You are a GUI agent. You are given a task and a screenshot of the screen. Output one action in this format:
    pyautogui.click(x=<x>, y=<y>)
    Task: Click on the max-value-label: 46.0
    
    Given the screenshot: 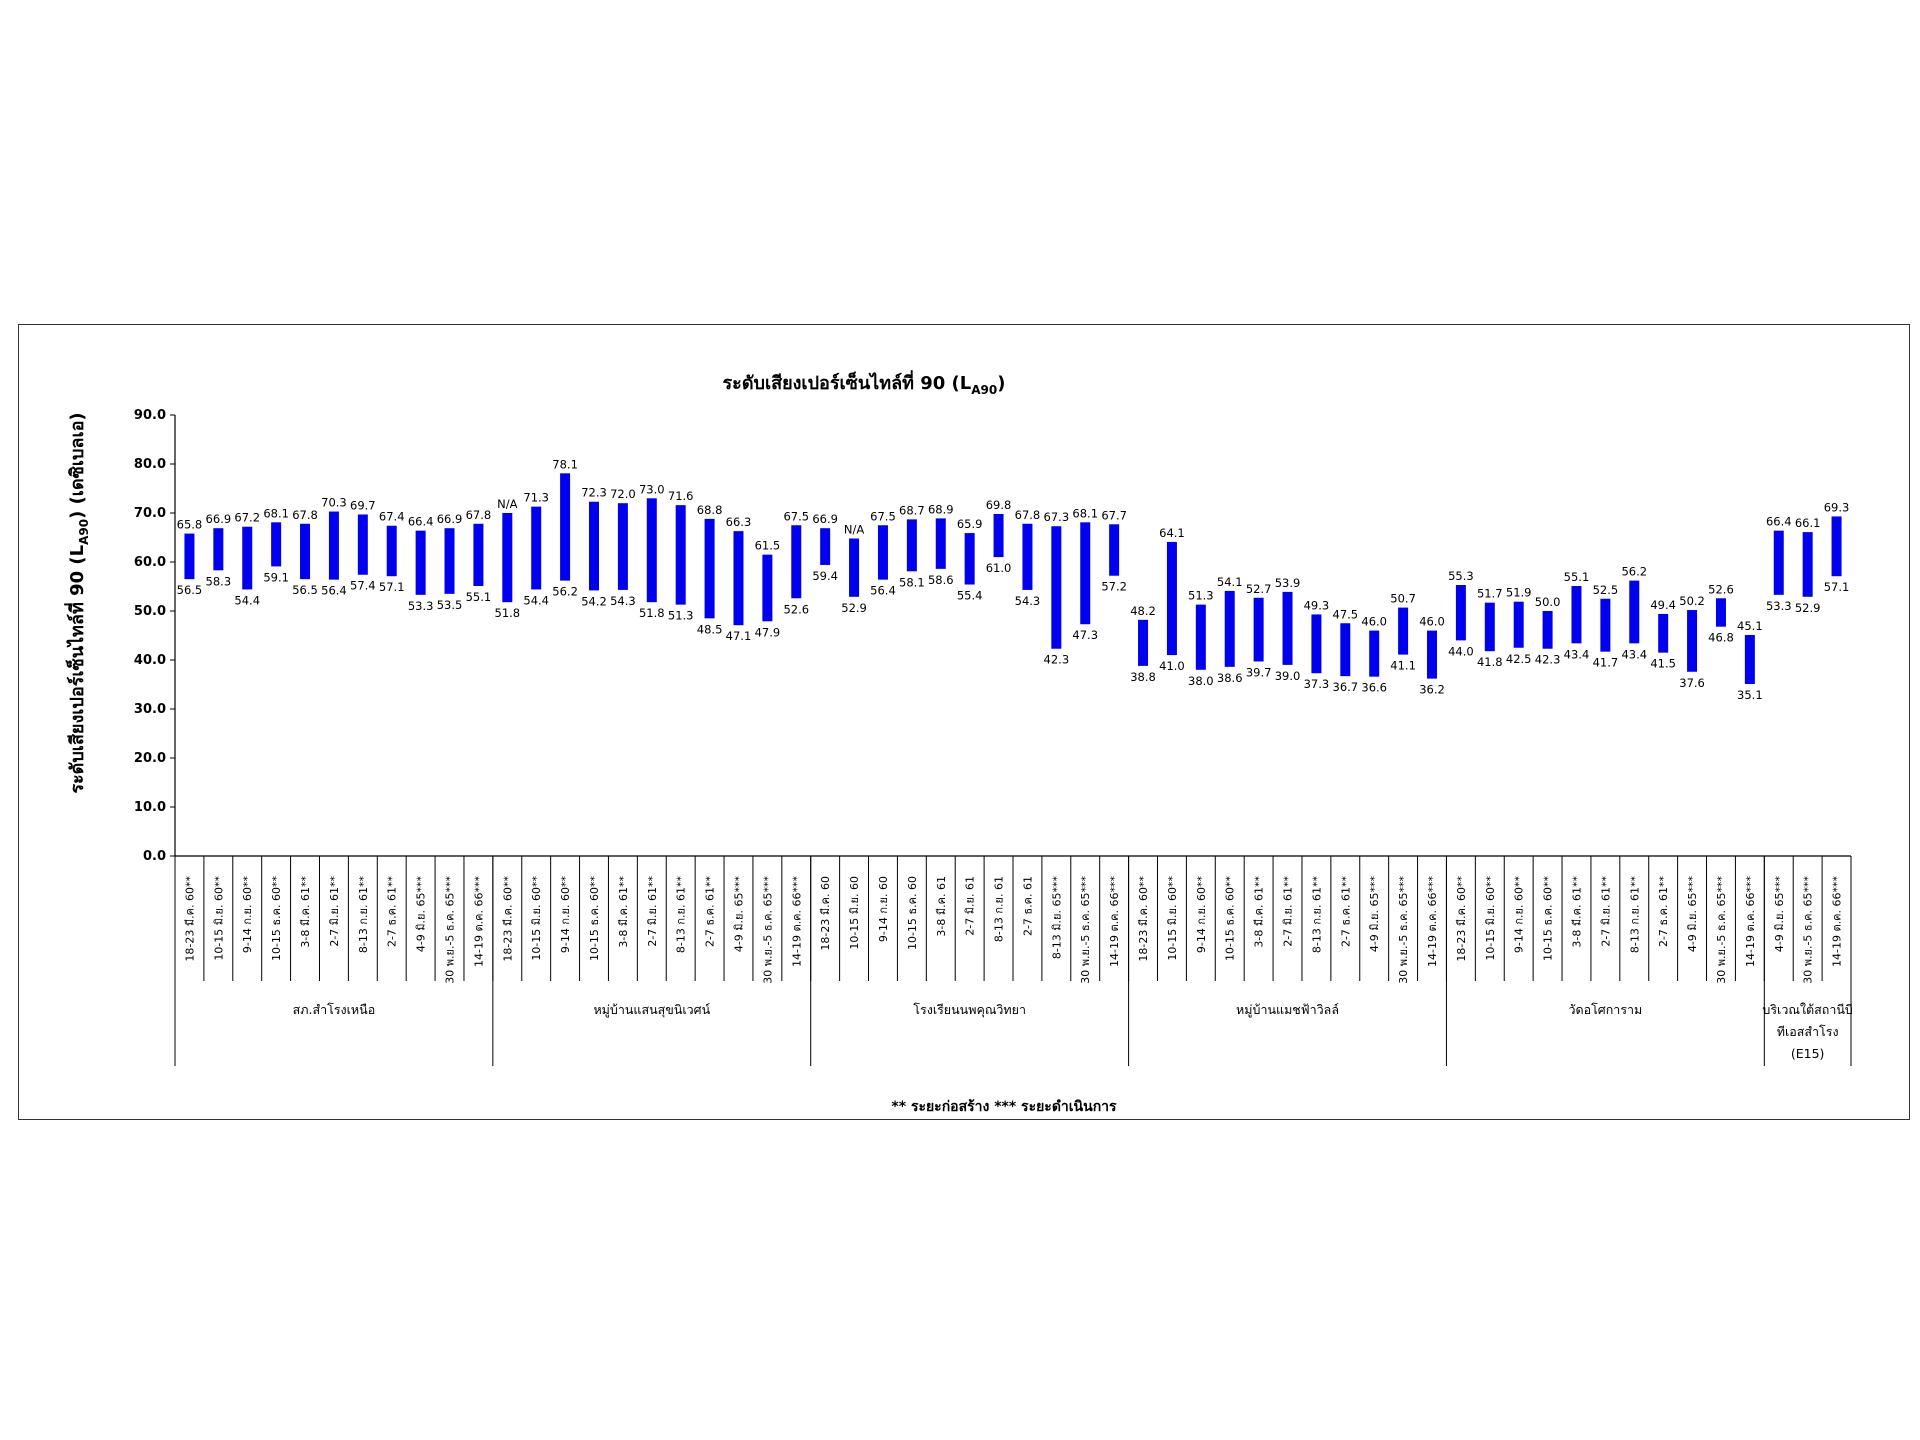 What is the action you would take?
    pyautogui.click(x=1374, y=622)
    